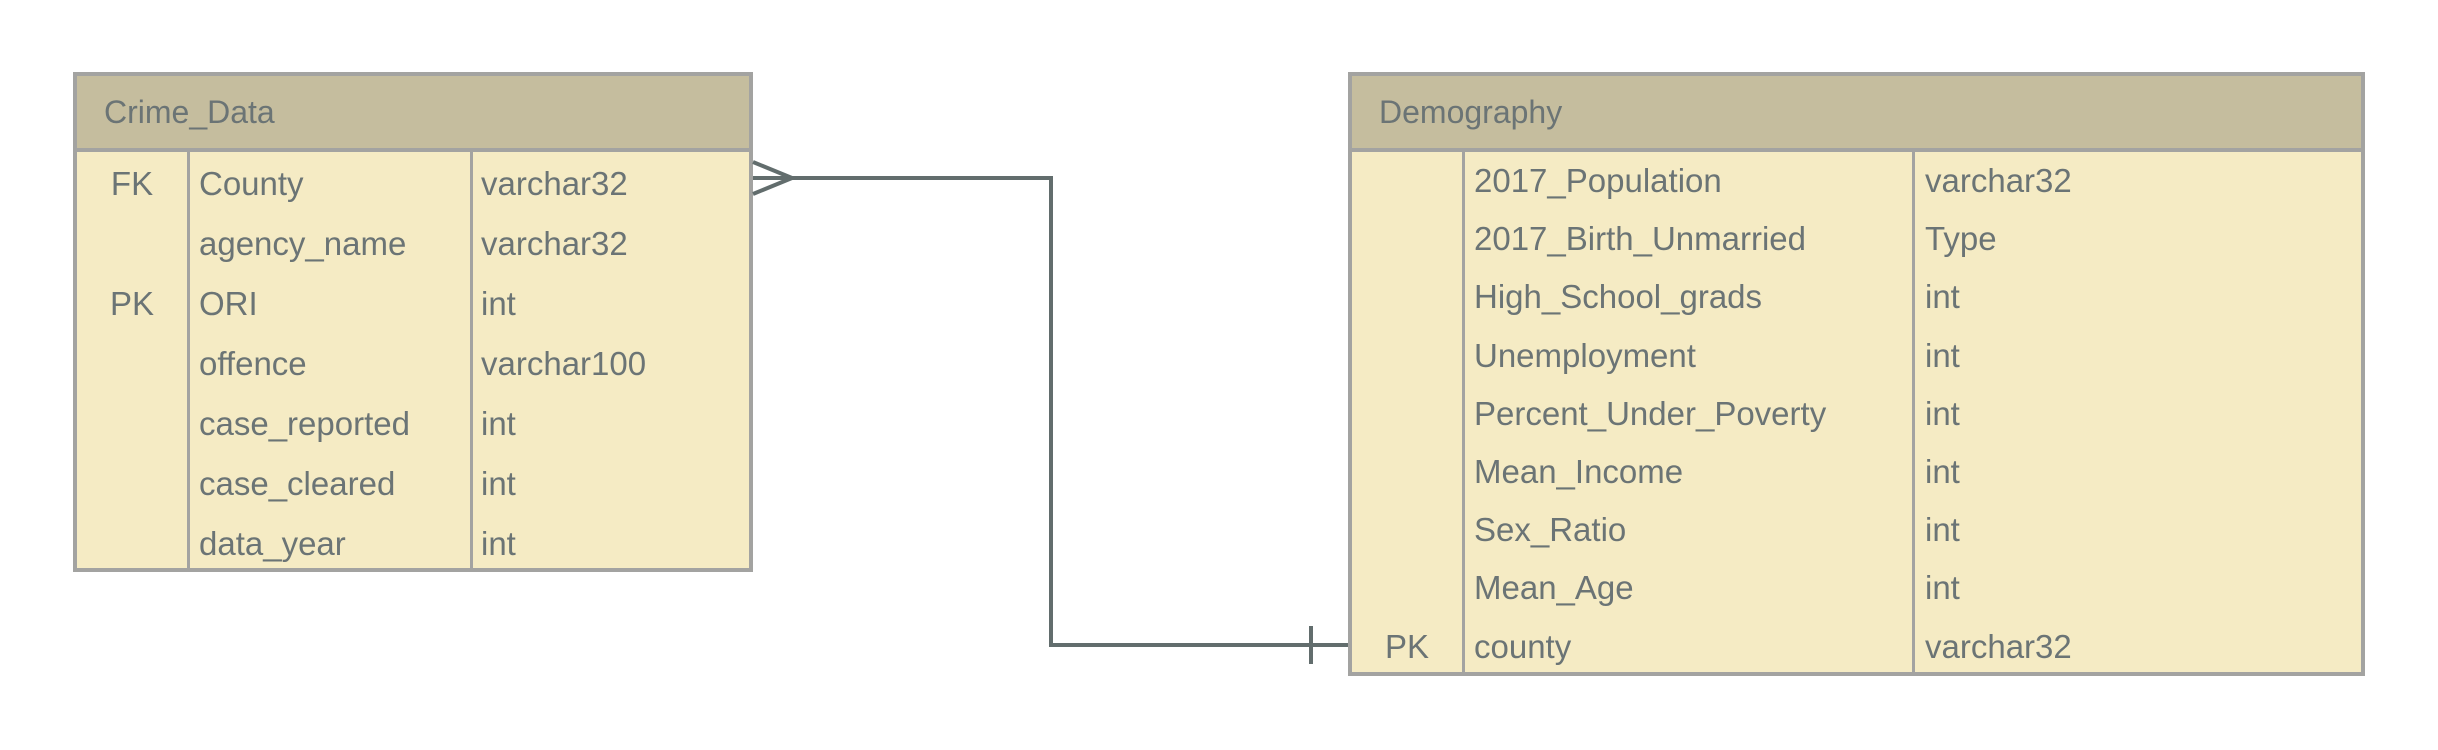 This screenshot has width=2438, height=750. Describe the element at coordinates (413, 364) in the screenshot. I see `field-row: offence varchar100` at that location.